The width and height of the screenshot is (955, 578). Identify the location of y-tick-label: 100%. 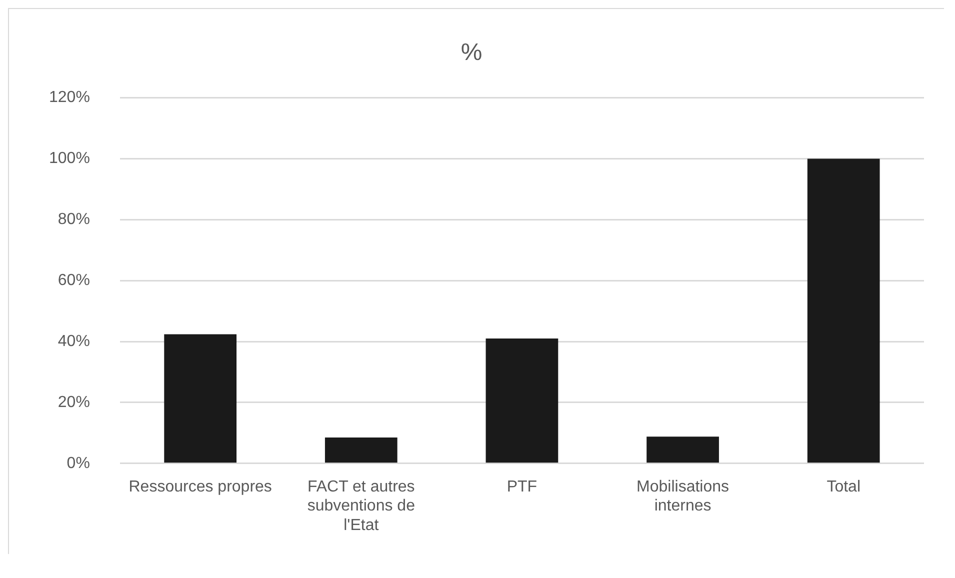
(69, 159).